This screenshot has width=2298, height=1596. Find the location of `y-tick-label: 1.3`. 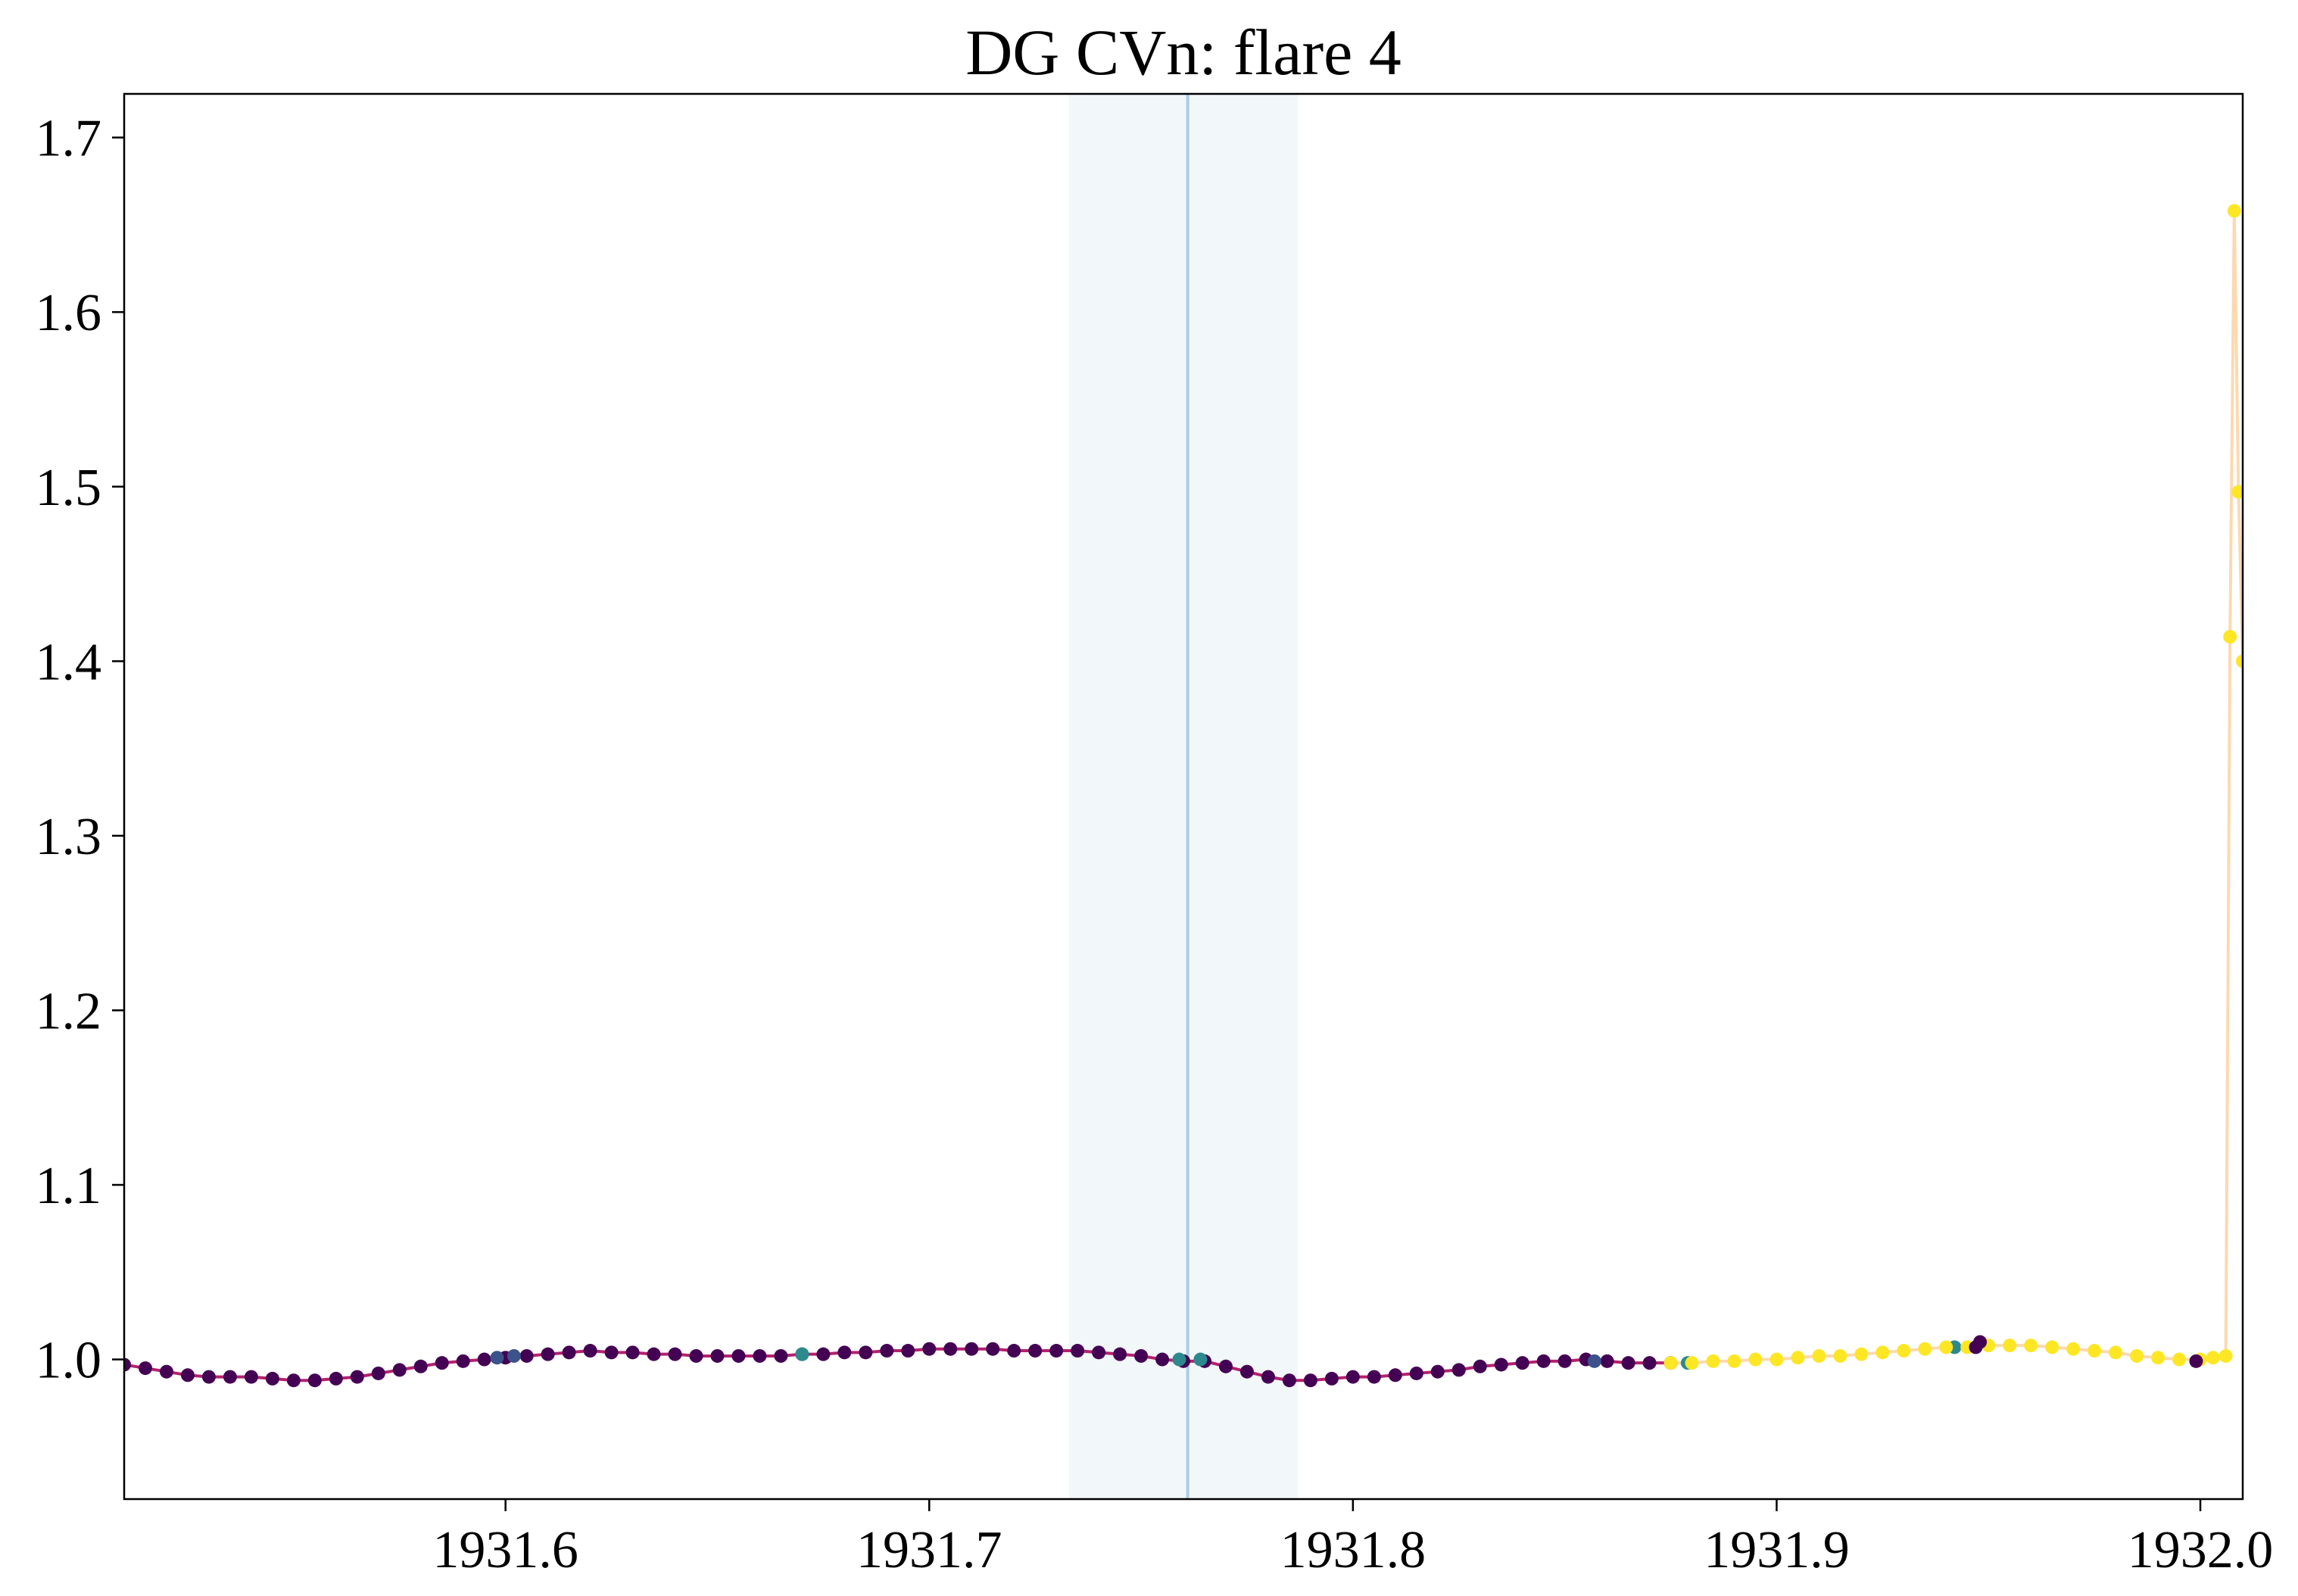

y-tick-label: 1.3 is located at coordinates (69, 837).